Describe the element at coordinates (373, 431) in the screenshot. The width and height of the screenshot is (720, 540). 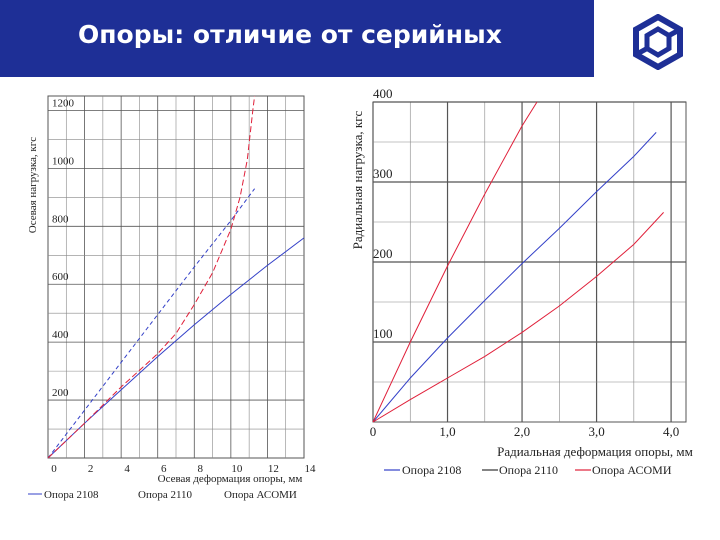
I see `right-x-tick-label: 0` at that location.